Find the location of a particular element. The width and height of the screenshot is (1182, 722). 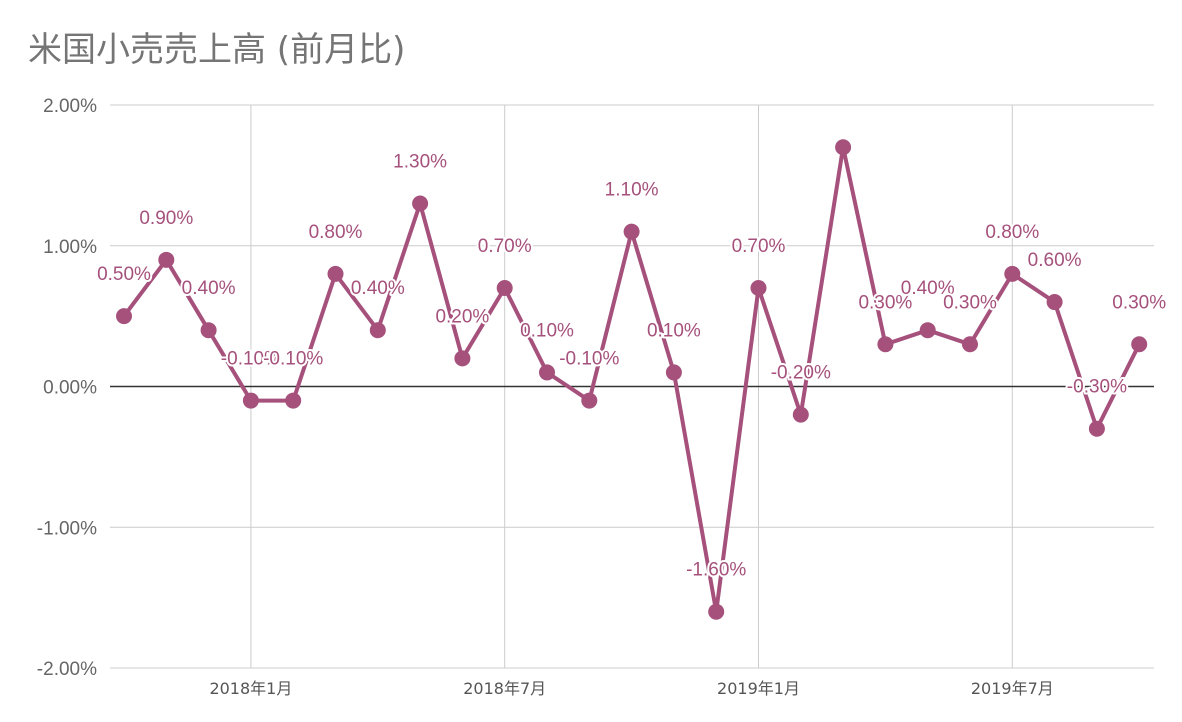

y-tick-label: -2.00% is located at coordinates (67, 669).